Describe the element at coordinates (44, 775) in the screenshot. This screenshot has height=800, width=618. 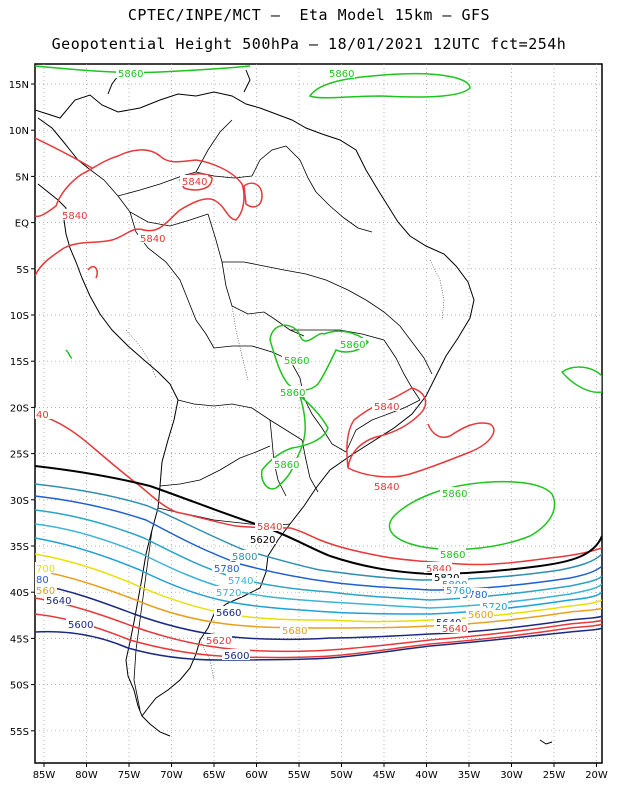
I see `lon-tick-label: 85W` at that location.